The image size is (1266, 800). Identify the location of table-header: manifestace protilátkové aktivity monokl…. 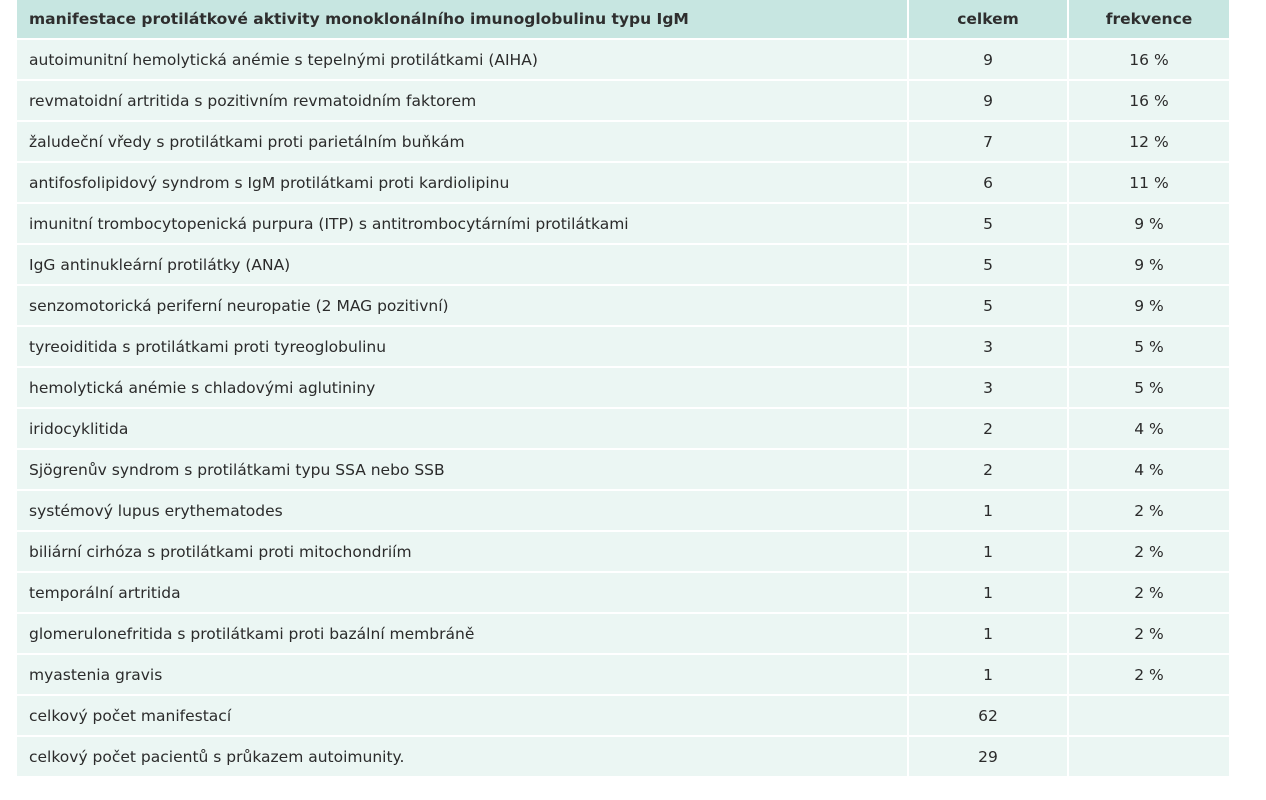
(623, 20).